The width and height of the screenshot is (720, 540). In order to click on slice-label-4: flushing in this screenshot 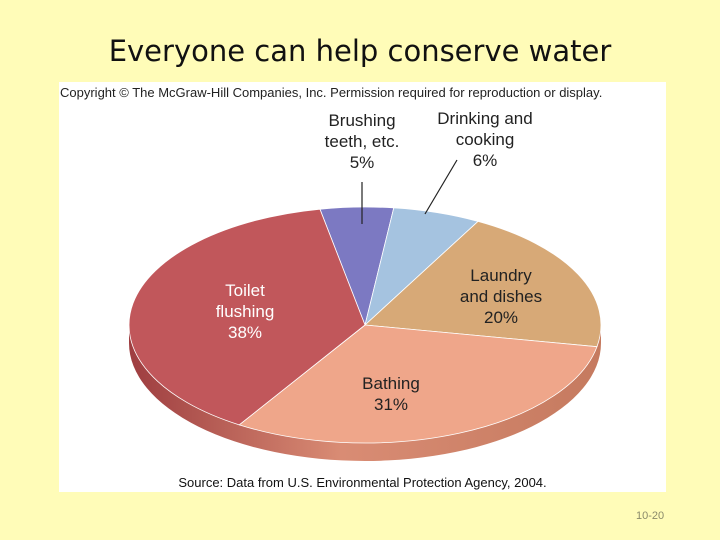, I will do `click(245, 311)`.